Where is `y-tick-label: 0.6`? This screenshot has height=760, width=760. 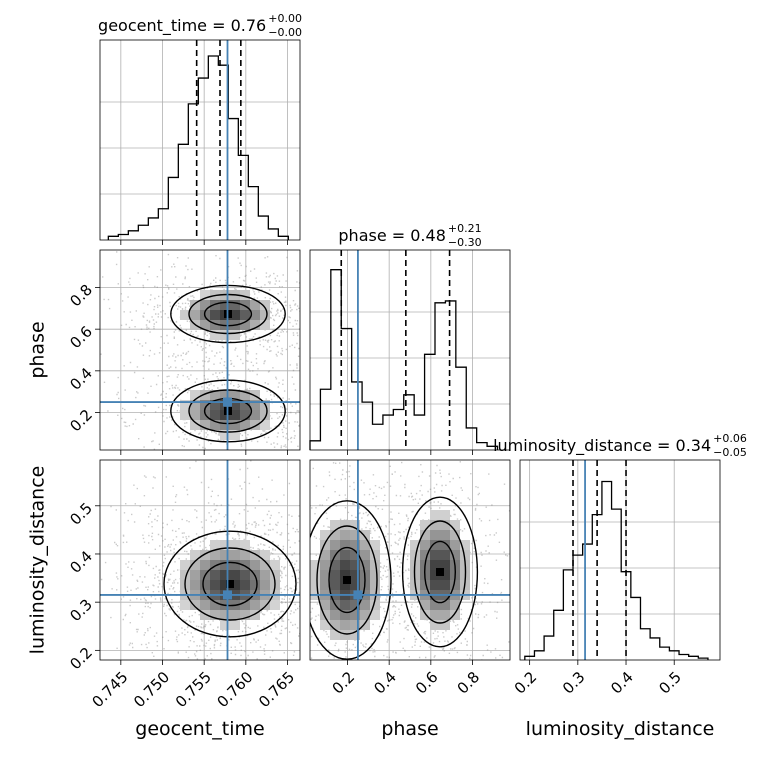 y-tick-label: 0.6 is located at coordinates (81, 337).